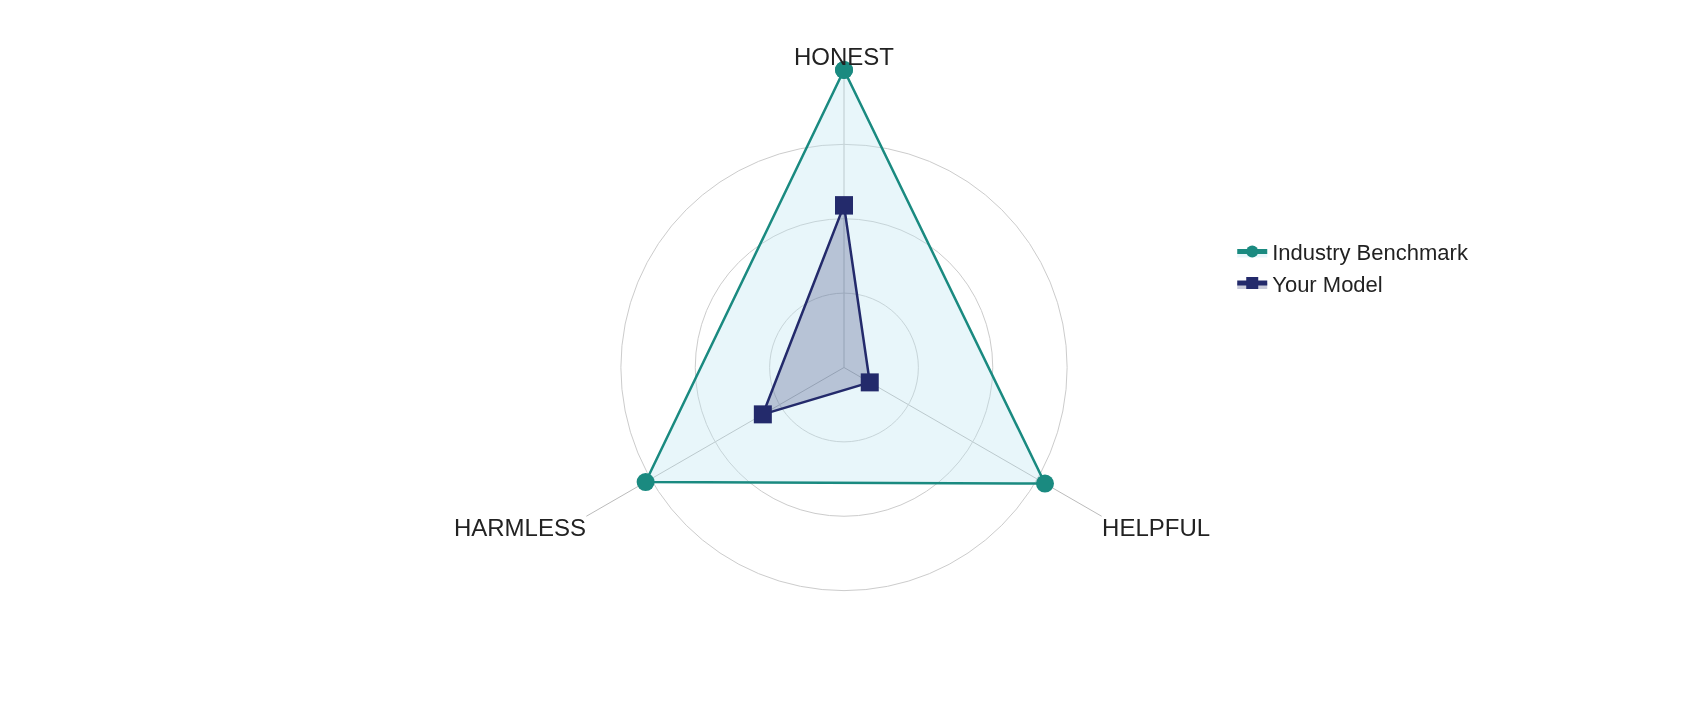 The height and width of the screenshot is (725, 1688). I want to click on spoke-label: HELPFUL, so click(1156, 527).